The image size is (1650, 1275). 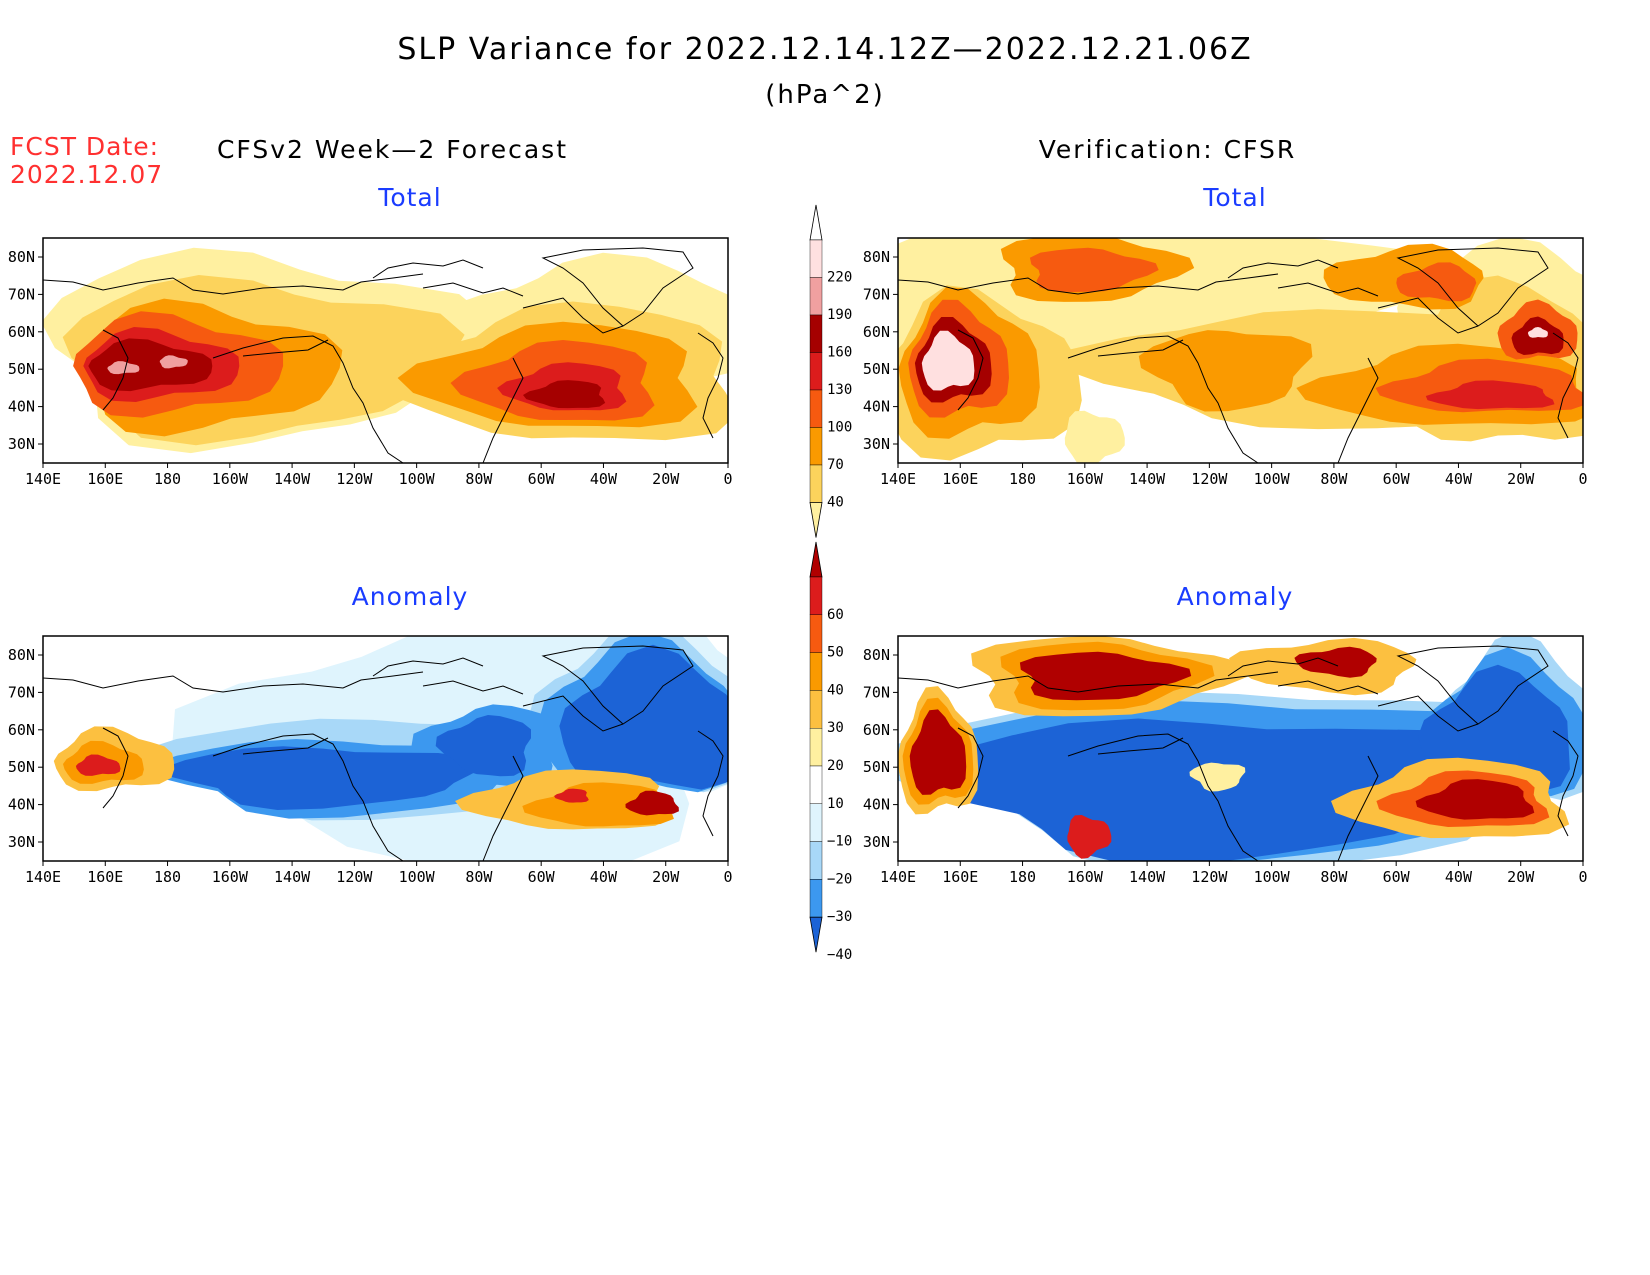 I want to click on total-colorbar-label: 190, so click(x=839, y=315).